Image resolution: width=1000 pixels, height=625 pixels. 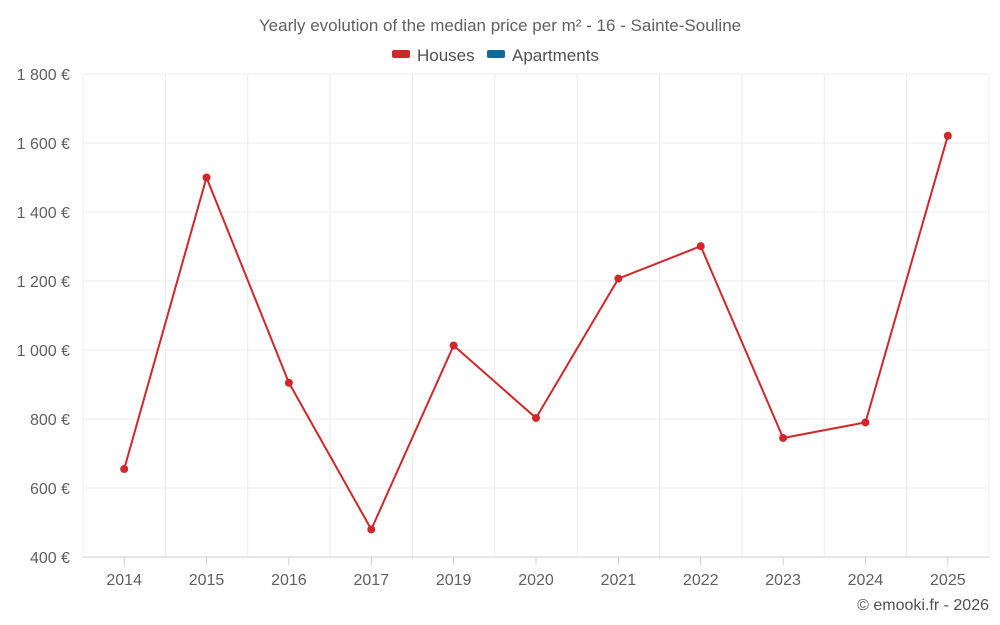 I want to click on data-point-houses-2016, so click(x=288, y=382).